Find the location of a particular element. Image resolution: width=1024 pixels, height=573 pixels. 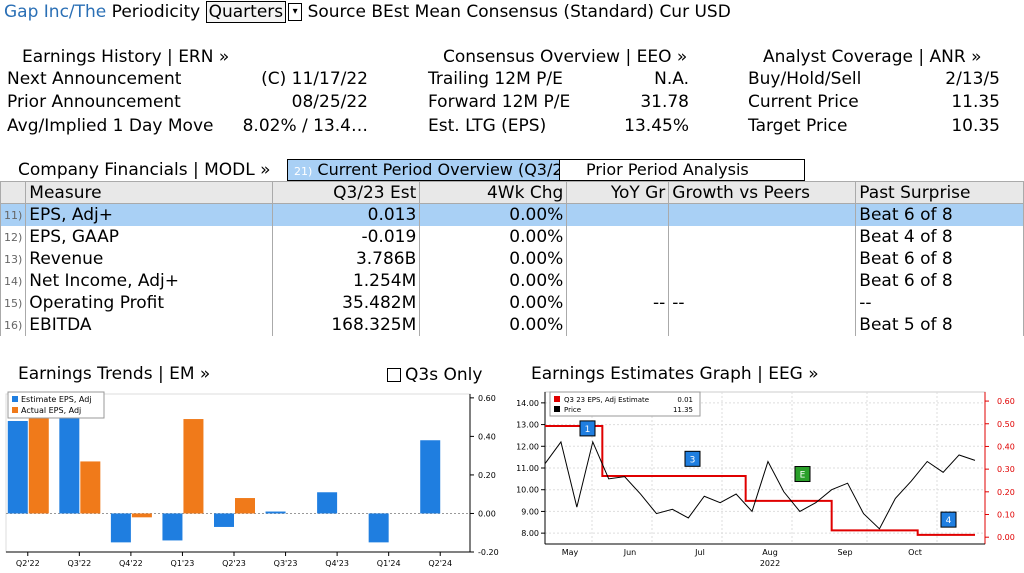

current-price-value: 11.35 is located at coordinates (975, 102).